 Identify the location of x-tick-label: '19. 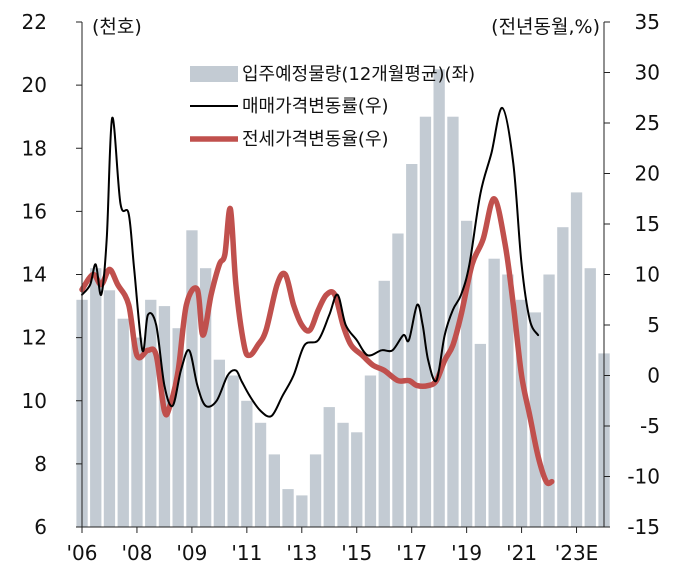
(466, 553).